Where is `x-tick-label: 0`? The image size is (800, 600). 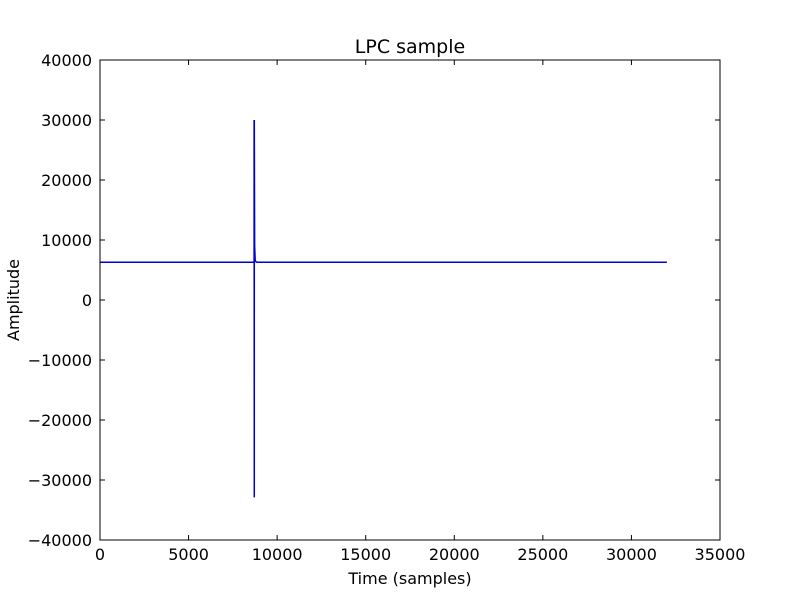 x-tick-label: 0 is located at coordinates (100, 554).